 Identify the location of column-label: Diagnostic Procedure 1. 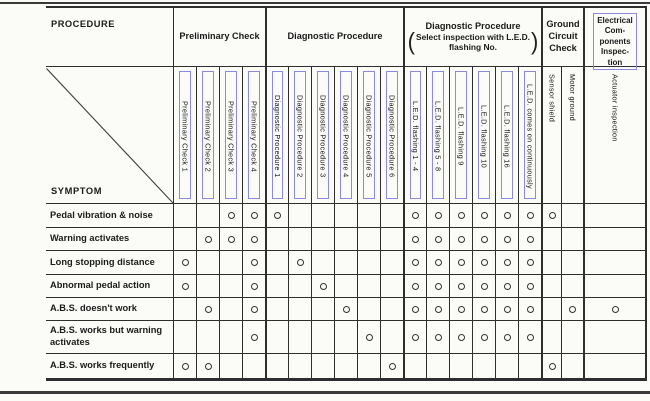
(278, 136).